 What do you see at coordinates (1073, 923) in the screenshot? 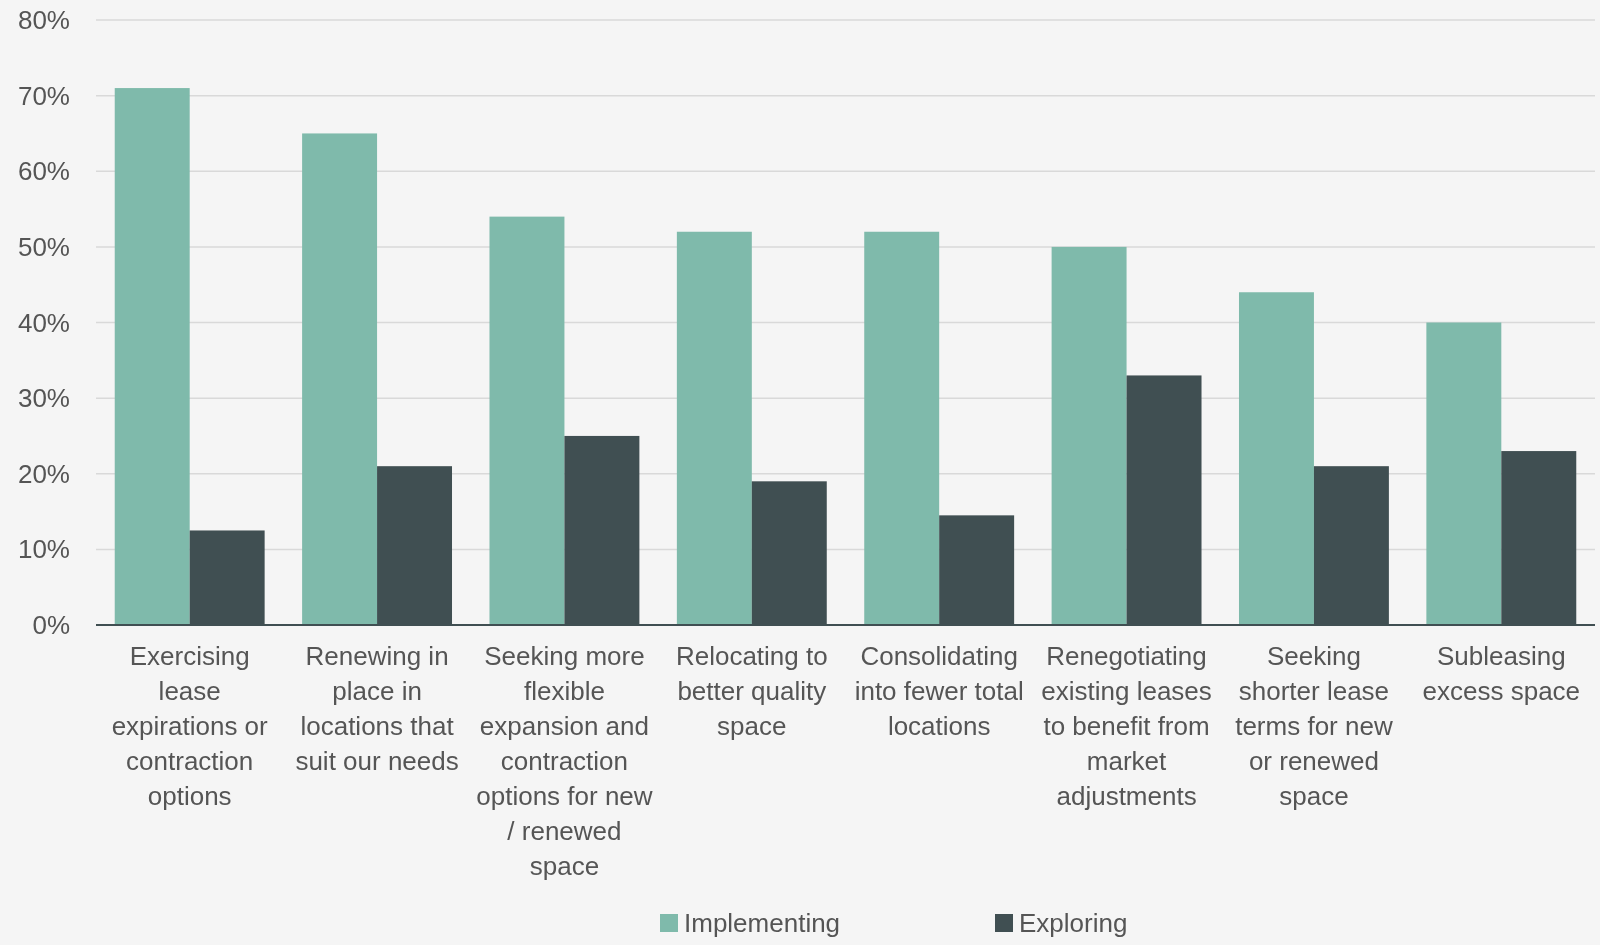
I see `legend-label: Exploring` at bounding box center [1073, 923].